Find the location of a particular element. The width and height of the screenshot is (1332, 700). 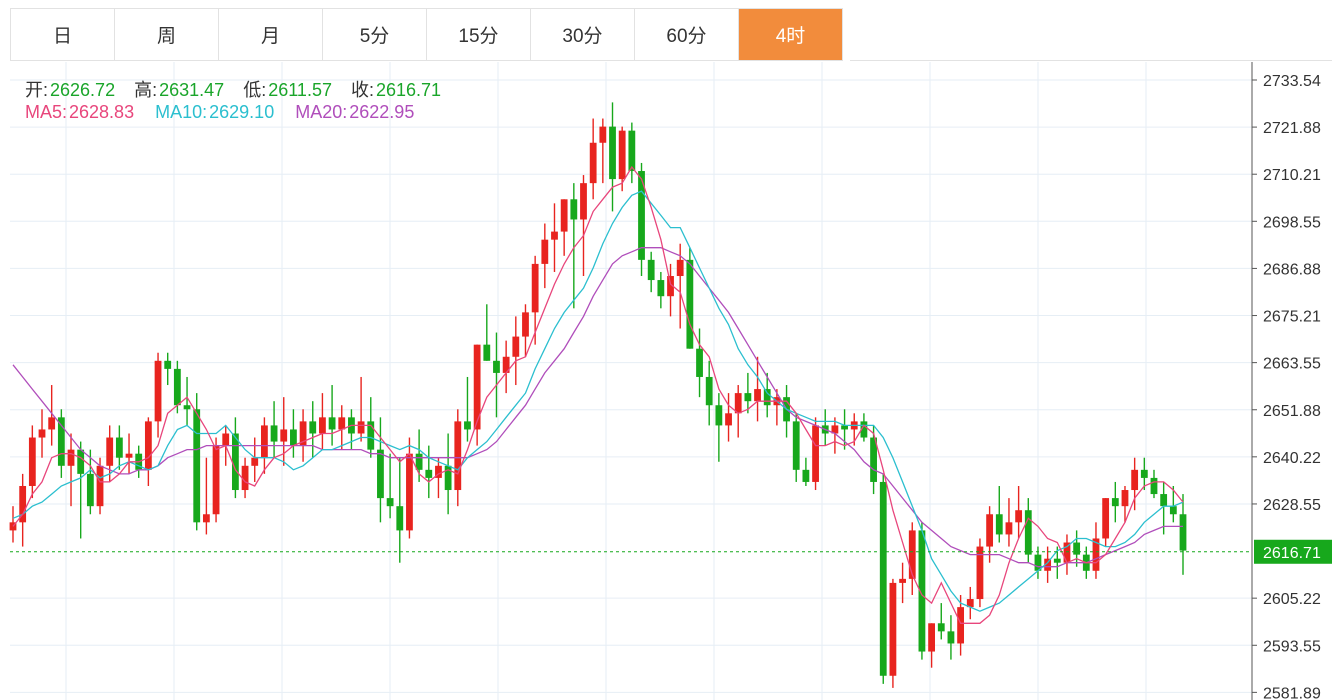

y-tick-label: 2721.88 is located at coordinates (1292, 128).